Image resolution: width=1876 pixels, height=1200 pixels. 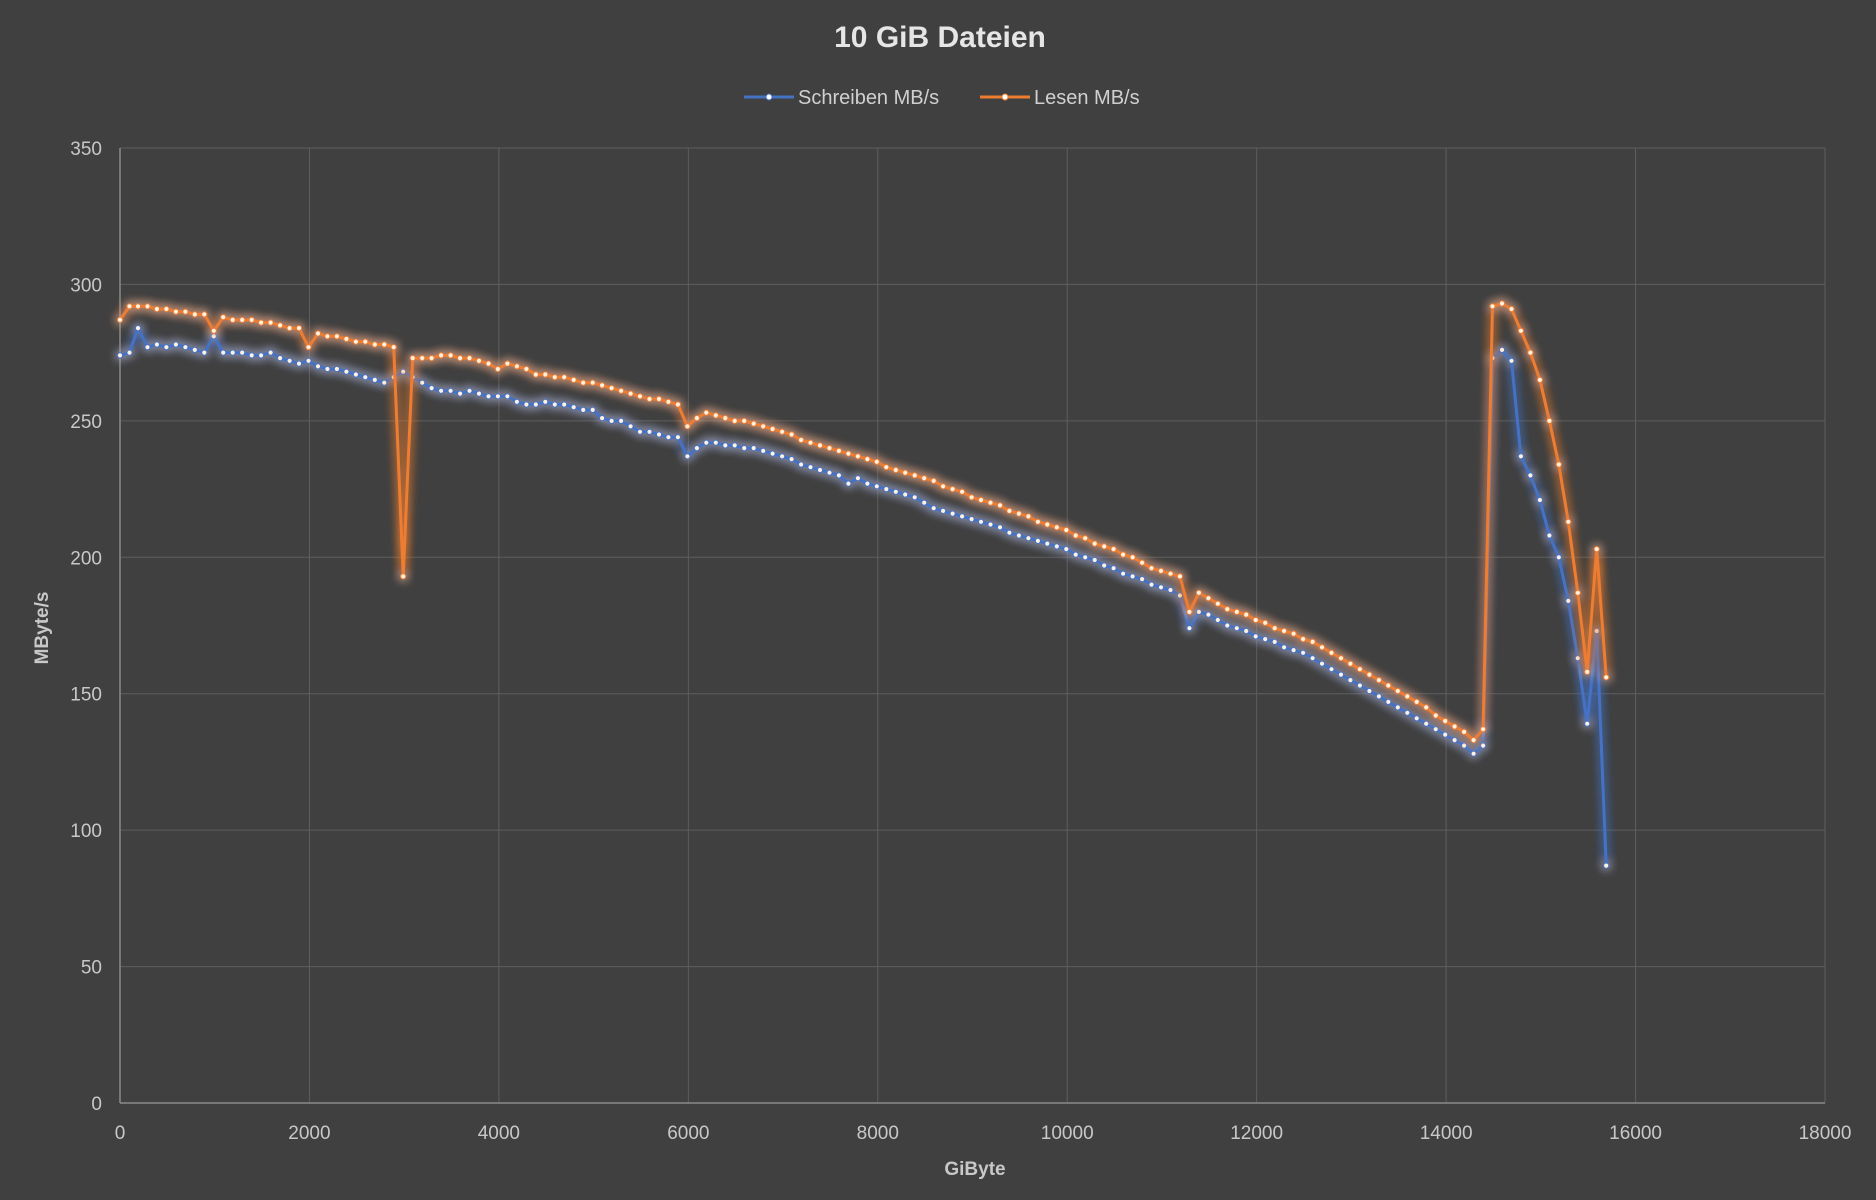 What do you see at coordinates (86, 149) in the screenshot?
I see `y-tick-label: 350` at bounding box center [86, 149].